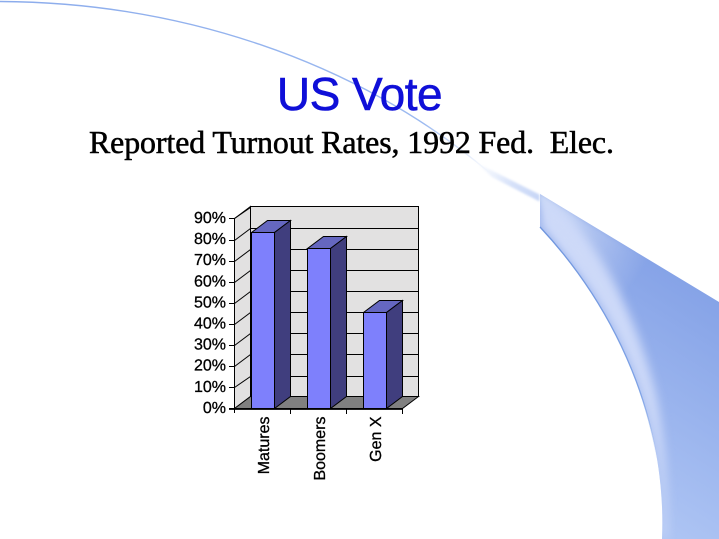 The width and height of the screenshot is (719, 539). What do you see at coordinates (210, 366) in the screenshot?
I see `svg-text: 20%` at bounding box center [210, 366].